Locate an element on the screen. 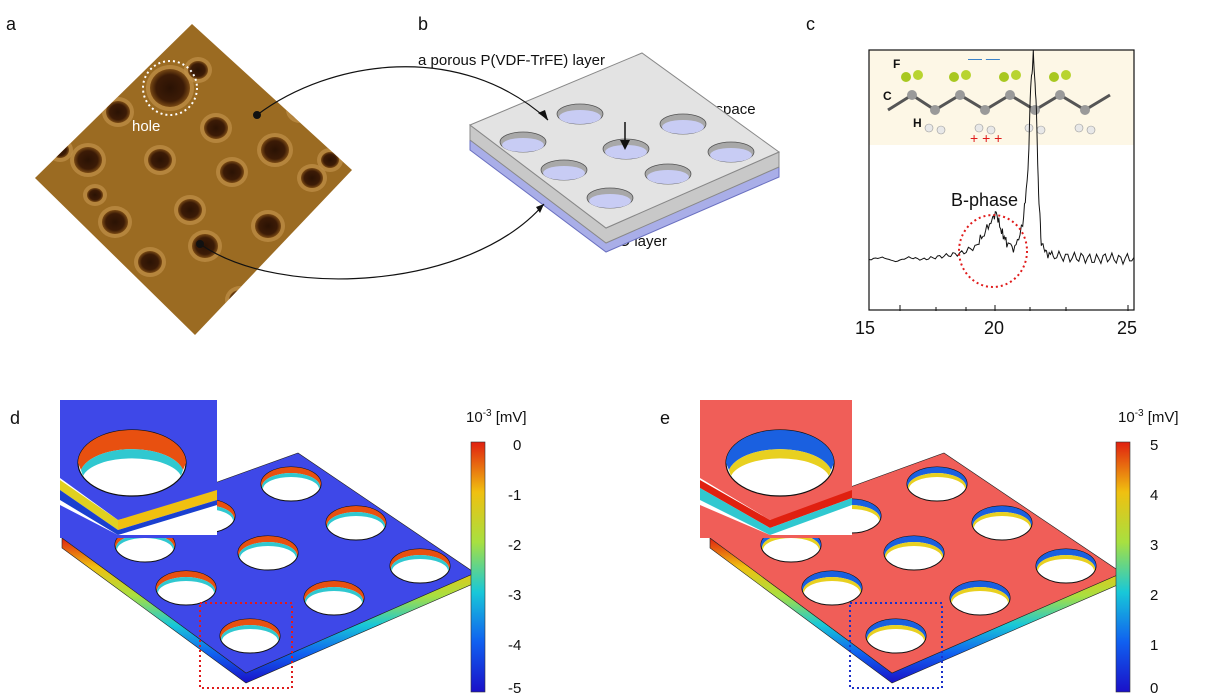 This screenshot has height=700, width=1205. x-tick-20: 20 is located at coordinates (994, 328).